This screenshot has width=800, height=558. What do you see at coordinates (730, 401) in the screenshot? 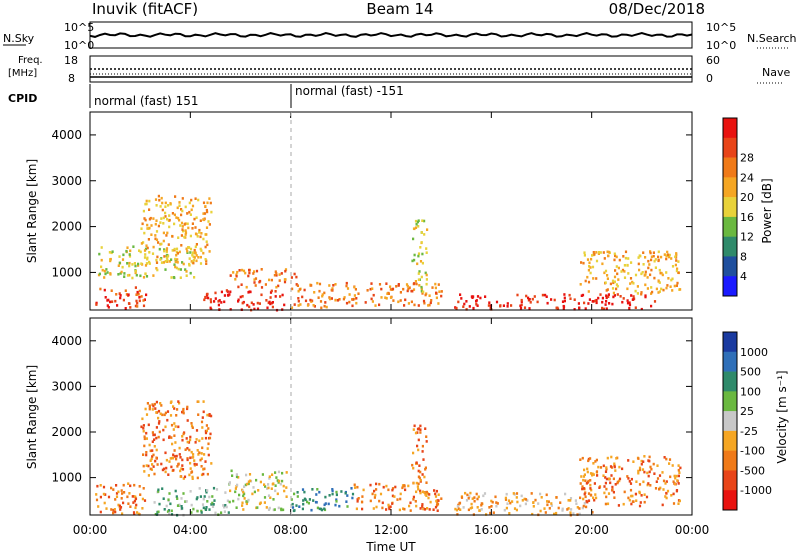
I see `velocity-colorbar-swatch` at bounding box center [730, 401].